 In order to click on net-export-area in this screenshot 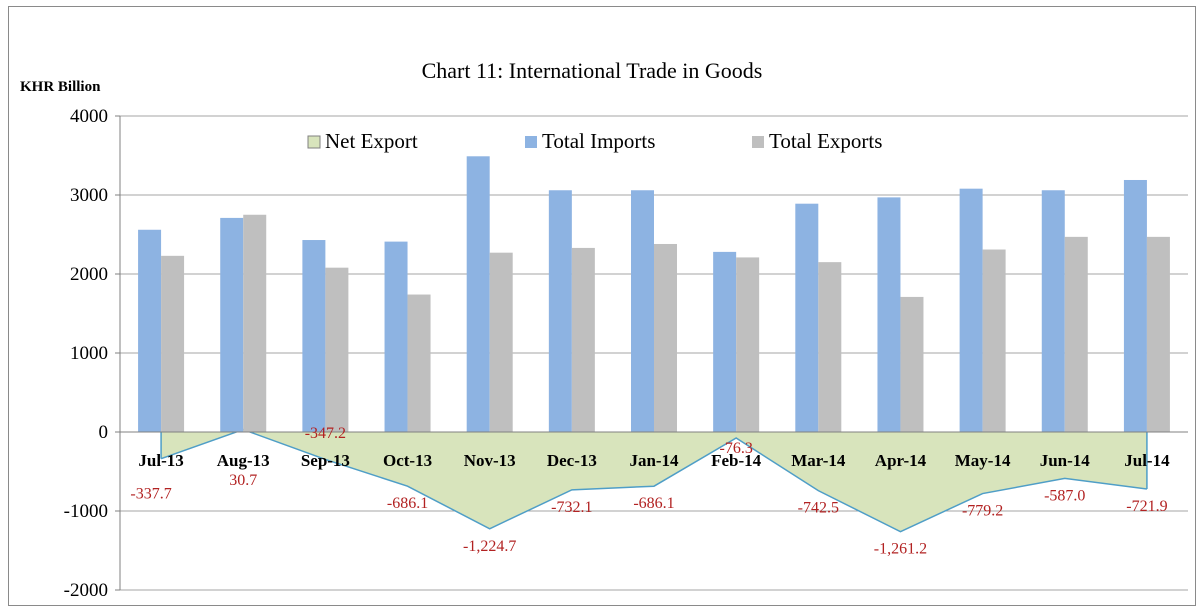, I will do `click(654, 480)`.